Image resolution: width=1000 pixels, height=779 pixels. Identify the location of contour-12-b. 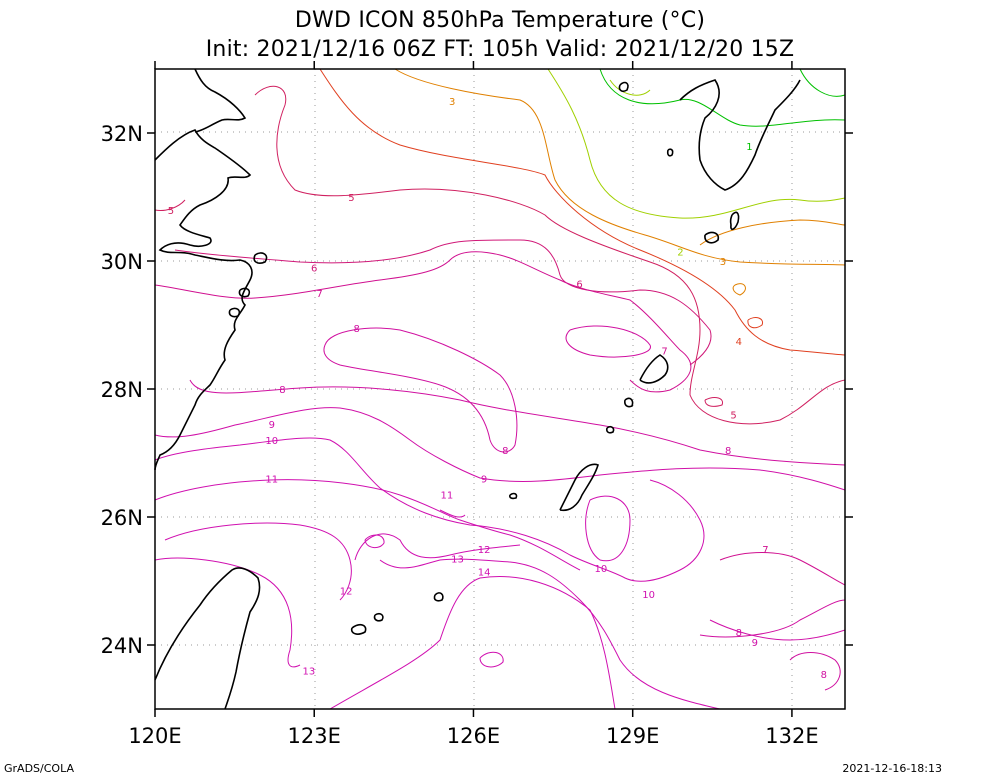
(374, 541).